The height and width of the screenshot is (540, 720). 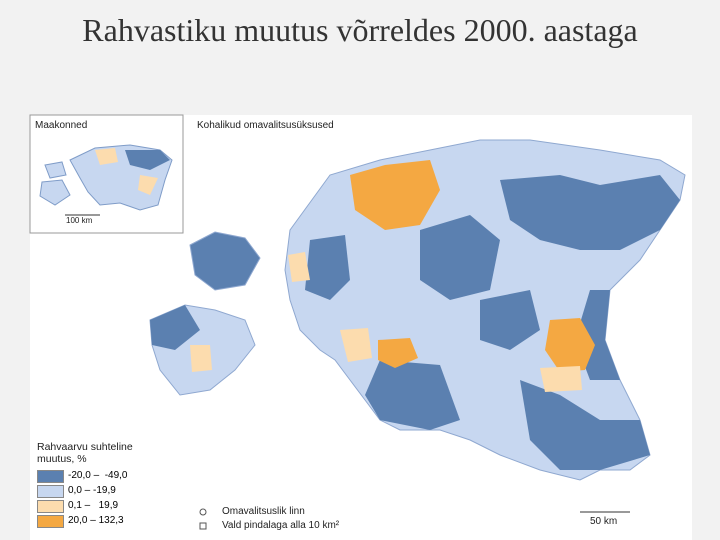 What do you see at coordinates (265, 125) in the screenshot?
I see `map-title: Kohalikud omavalitsusüksused` at bounding box center [265, 125].